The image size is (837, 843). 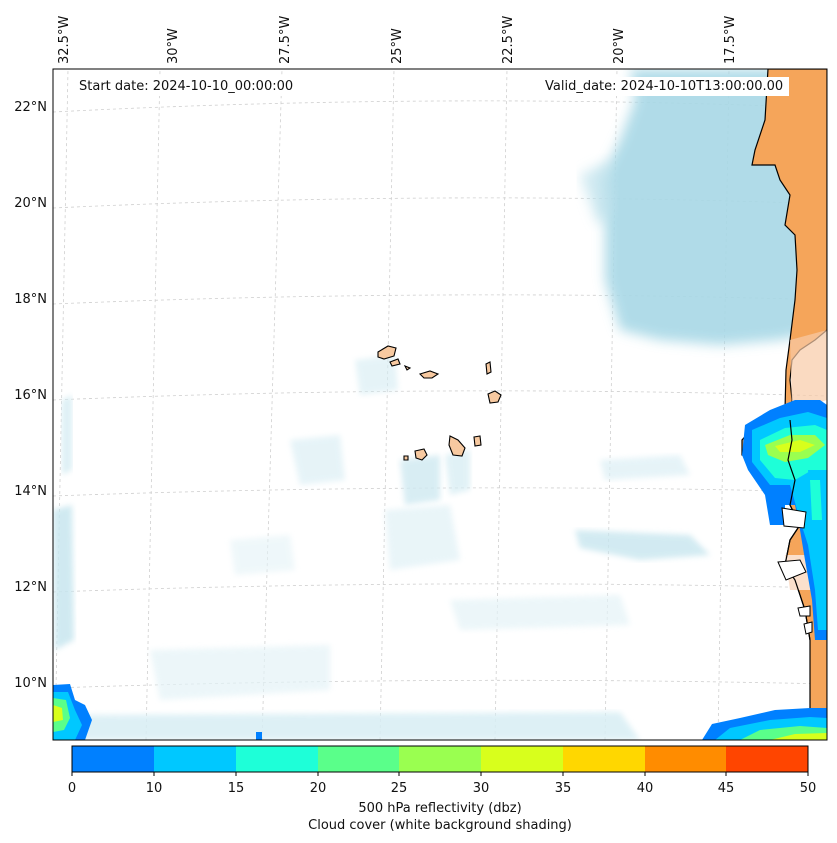 I want to click on colorbar-label: 500 hPa reflectivity (dbz), so click(x=440, y=808).